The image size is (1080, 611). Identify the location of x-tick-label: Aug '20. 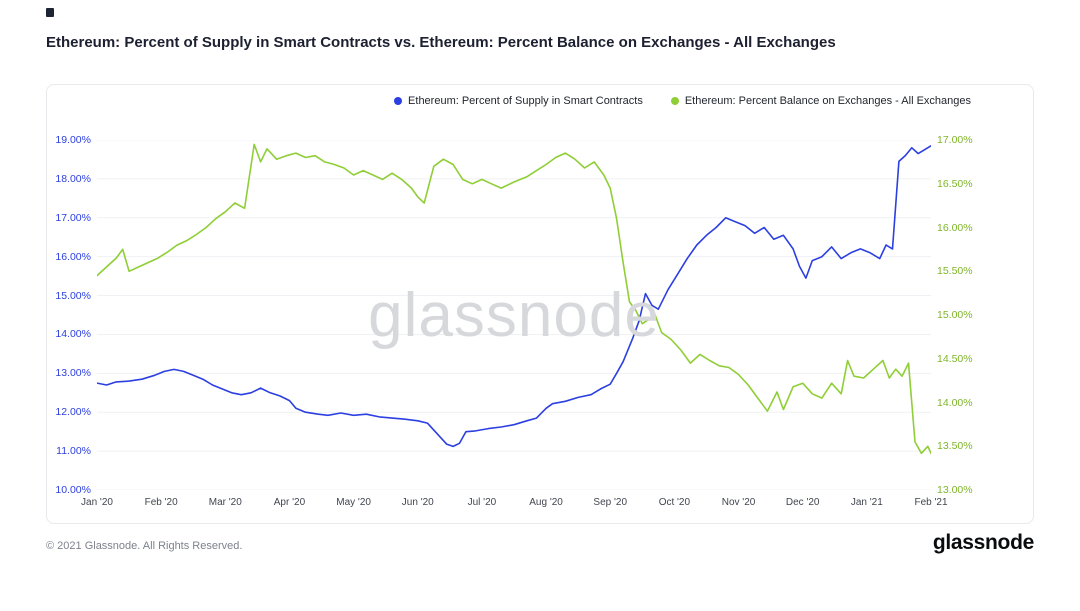
(546, 502).